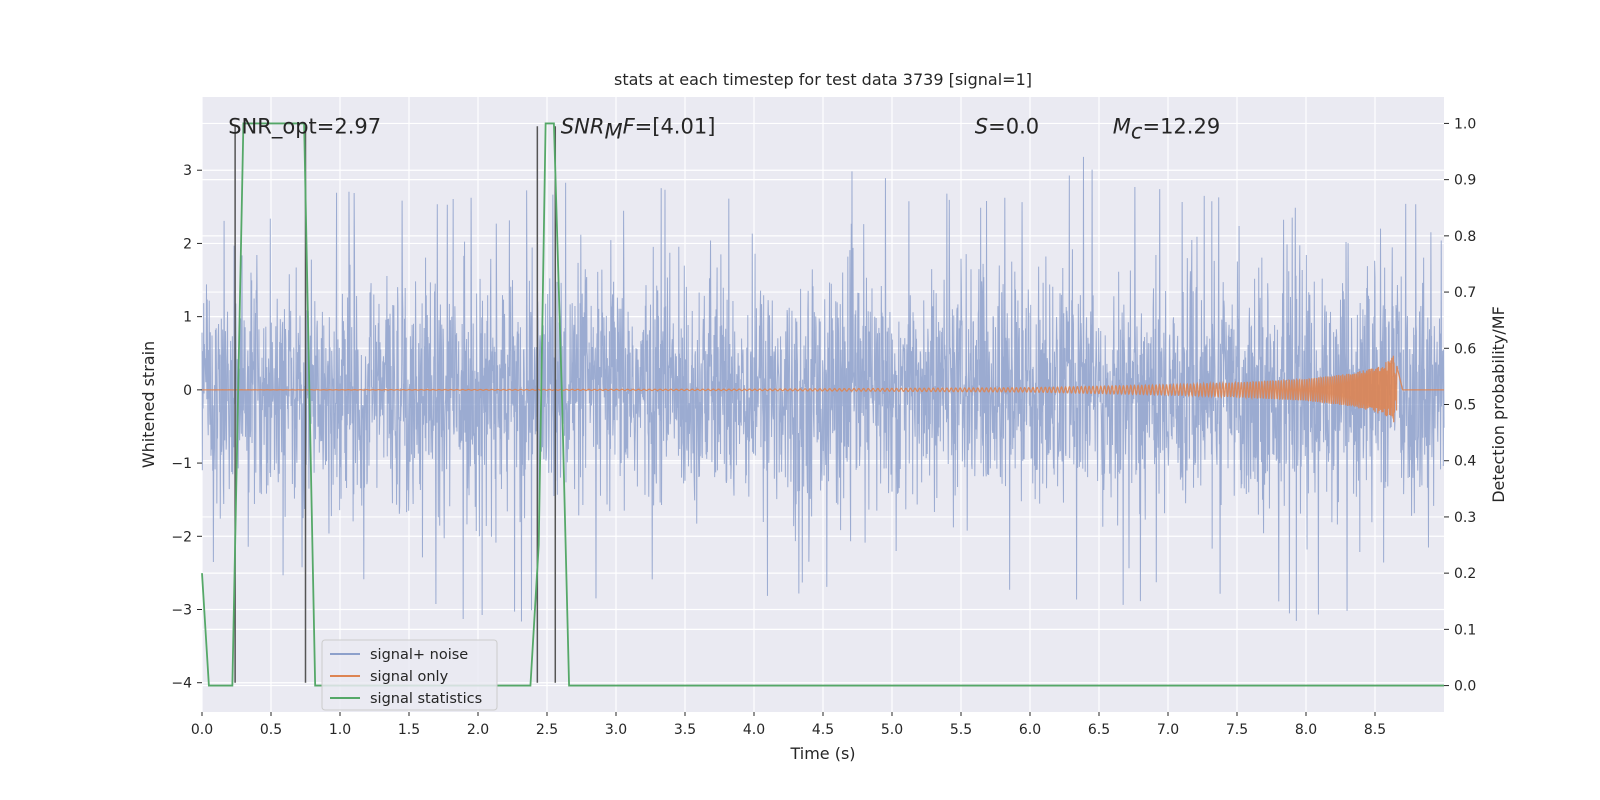 The image size is (1600, 800). What do you see at coordinates (892, 730) in the screenshot?
I see `x-tick-label: 5.0` at bounding box center [892, 730].